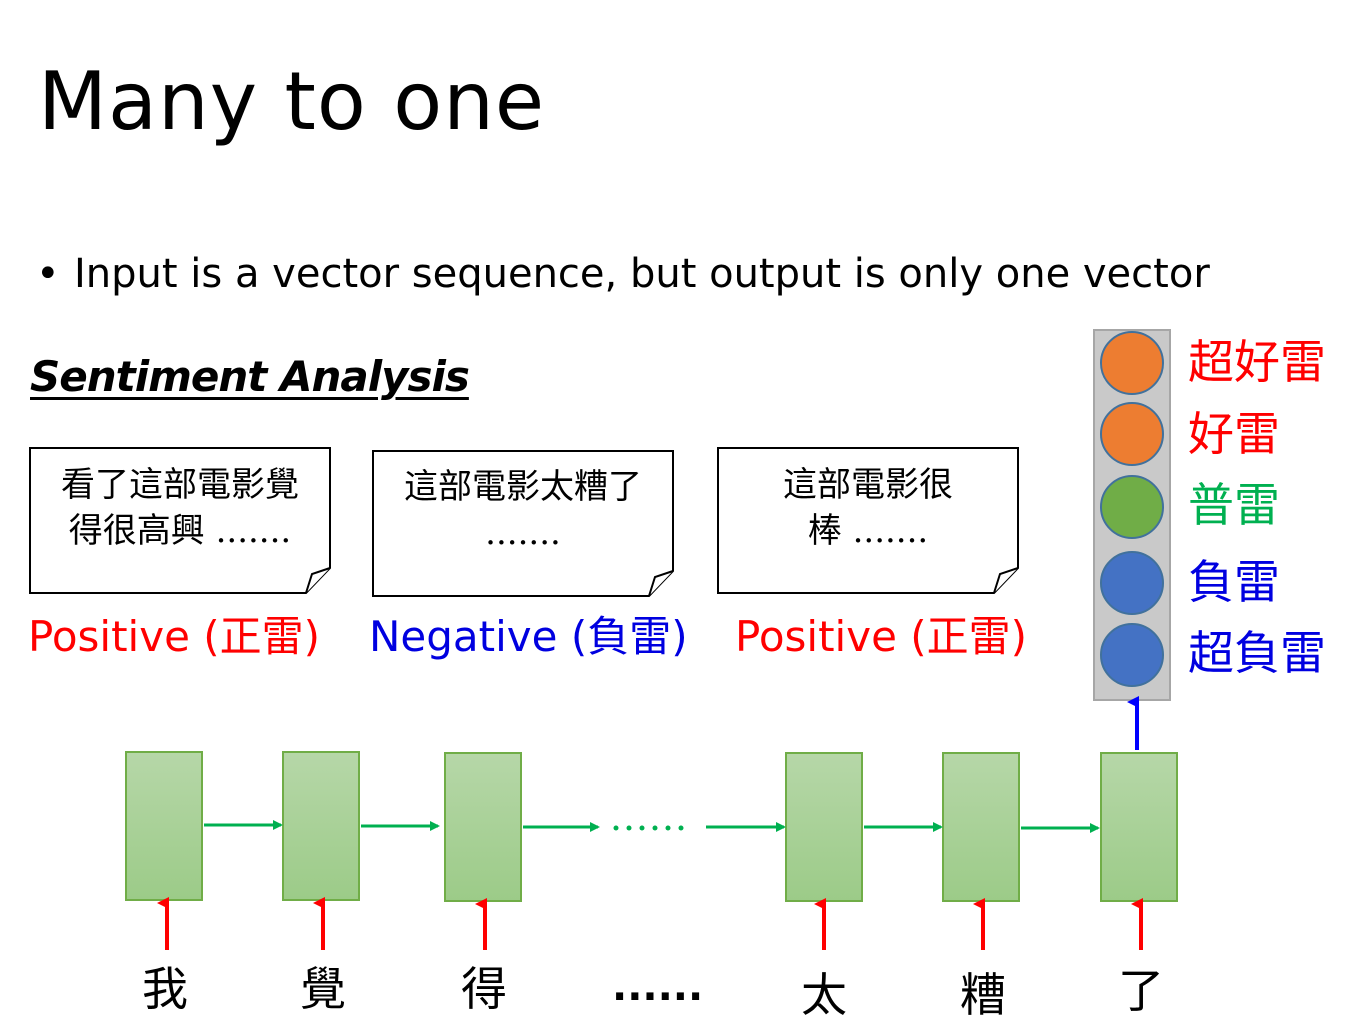 Image resolution: width=1357 pixels, height=1035 pixels. I want to click on output-label-positive: 好雷, so click(1234, 434).